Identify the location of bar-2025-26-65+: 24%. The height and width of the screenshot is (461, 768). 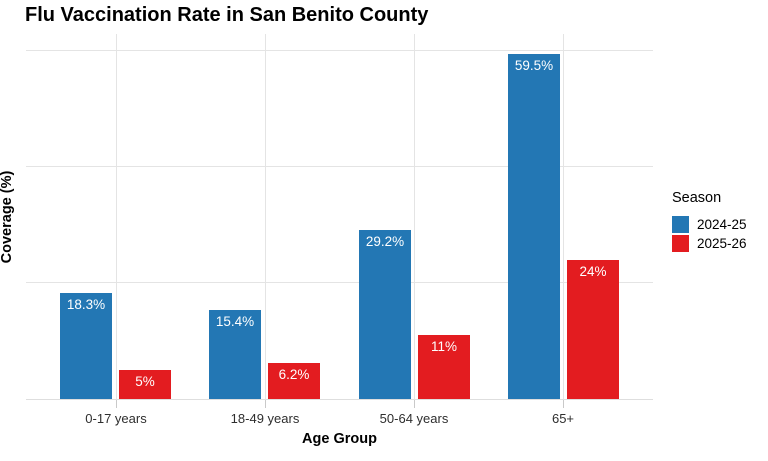
(593, 329).